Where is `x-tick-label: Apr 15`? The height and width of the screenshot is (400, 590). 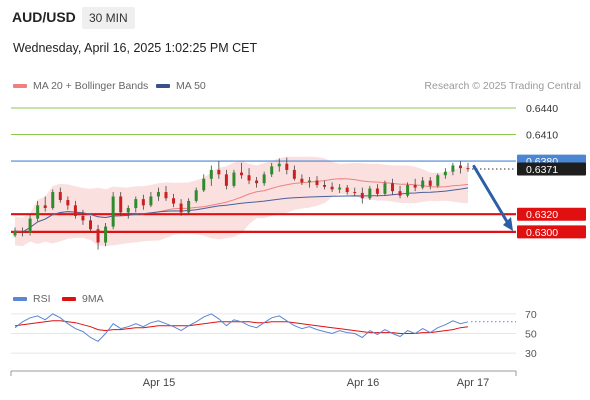 x-tick-label: Apr 15 is located at coordinates (159, 383).